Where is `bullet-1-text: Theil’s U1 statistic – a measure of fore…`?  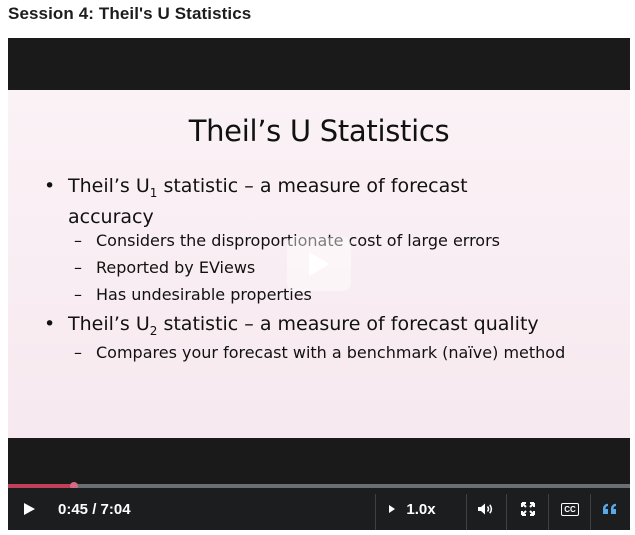
bullet-1-text: Theil’s U1 statistic – a measure of fore… is located at coordinates (268, 201).